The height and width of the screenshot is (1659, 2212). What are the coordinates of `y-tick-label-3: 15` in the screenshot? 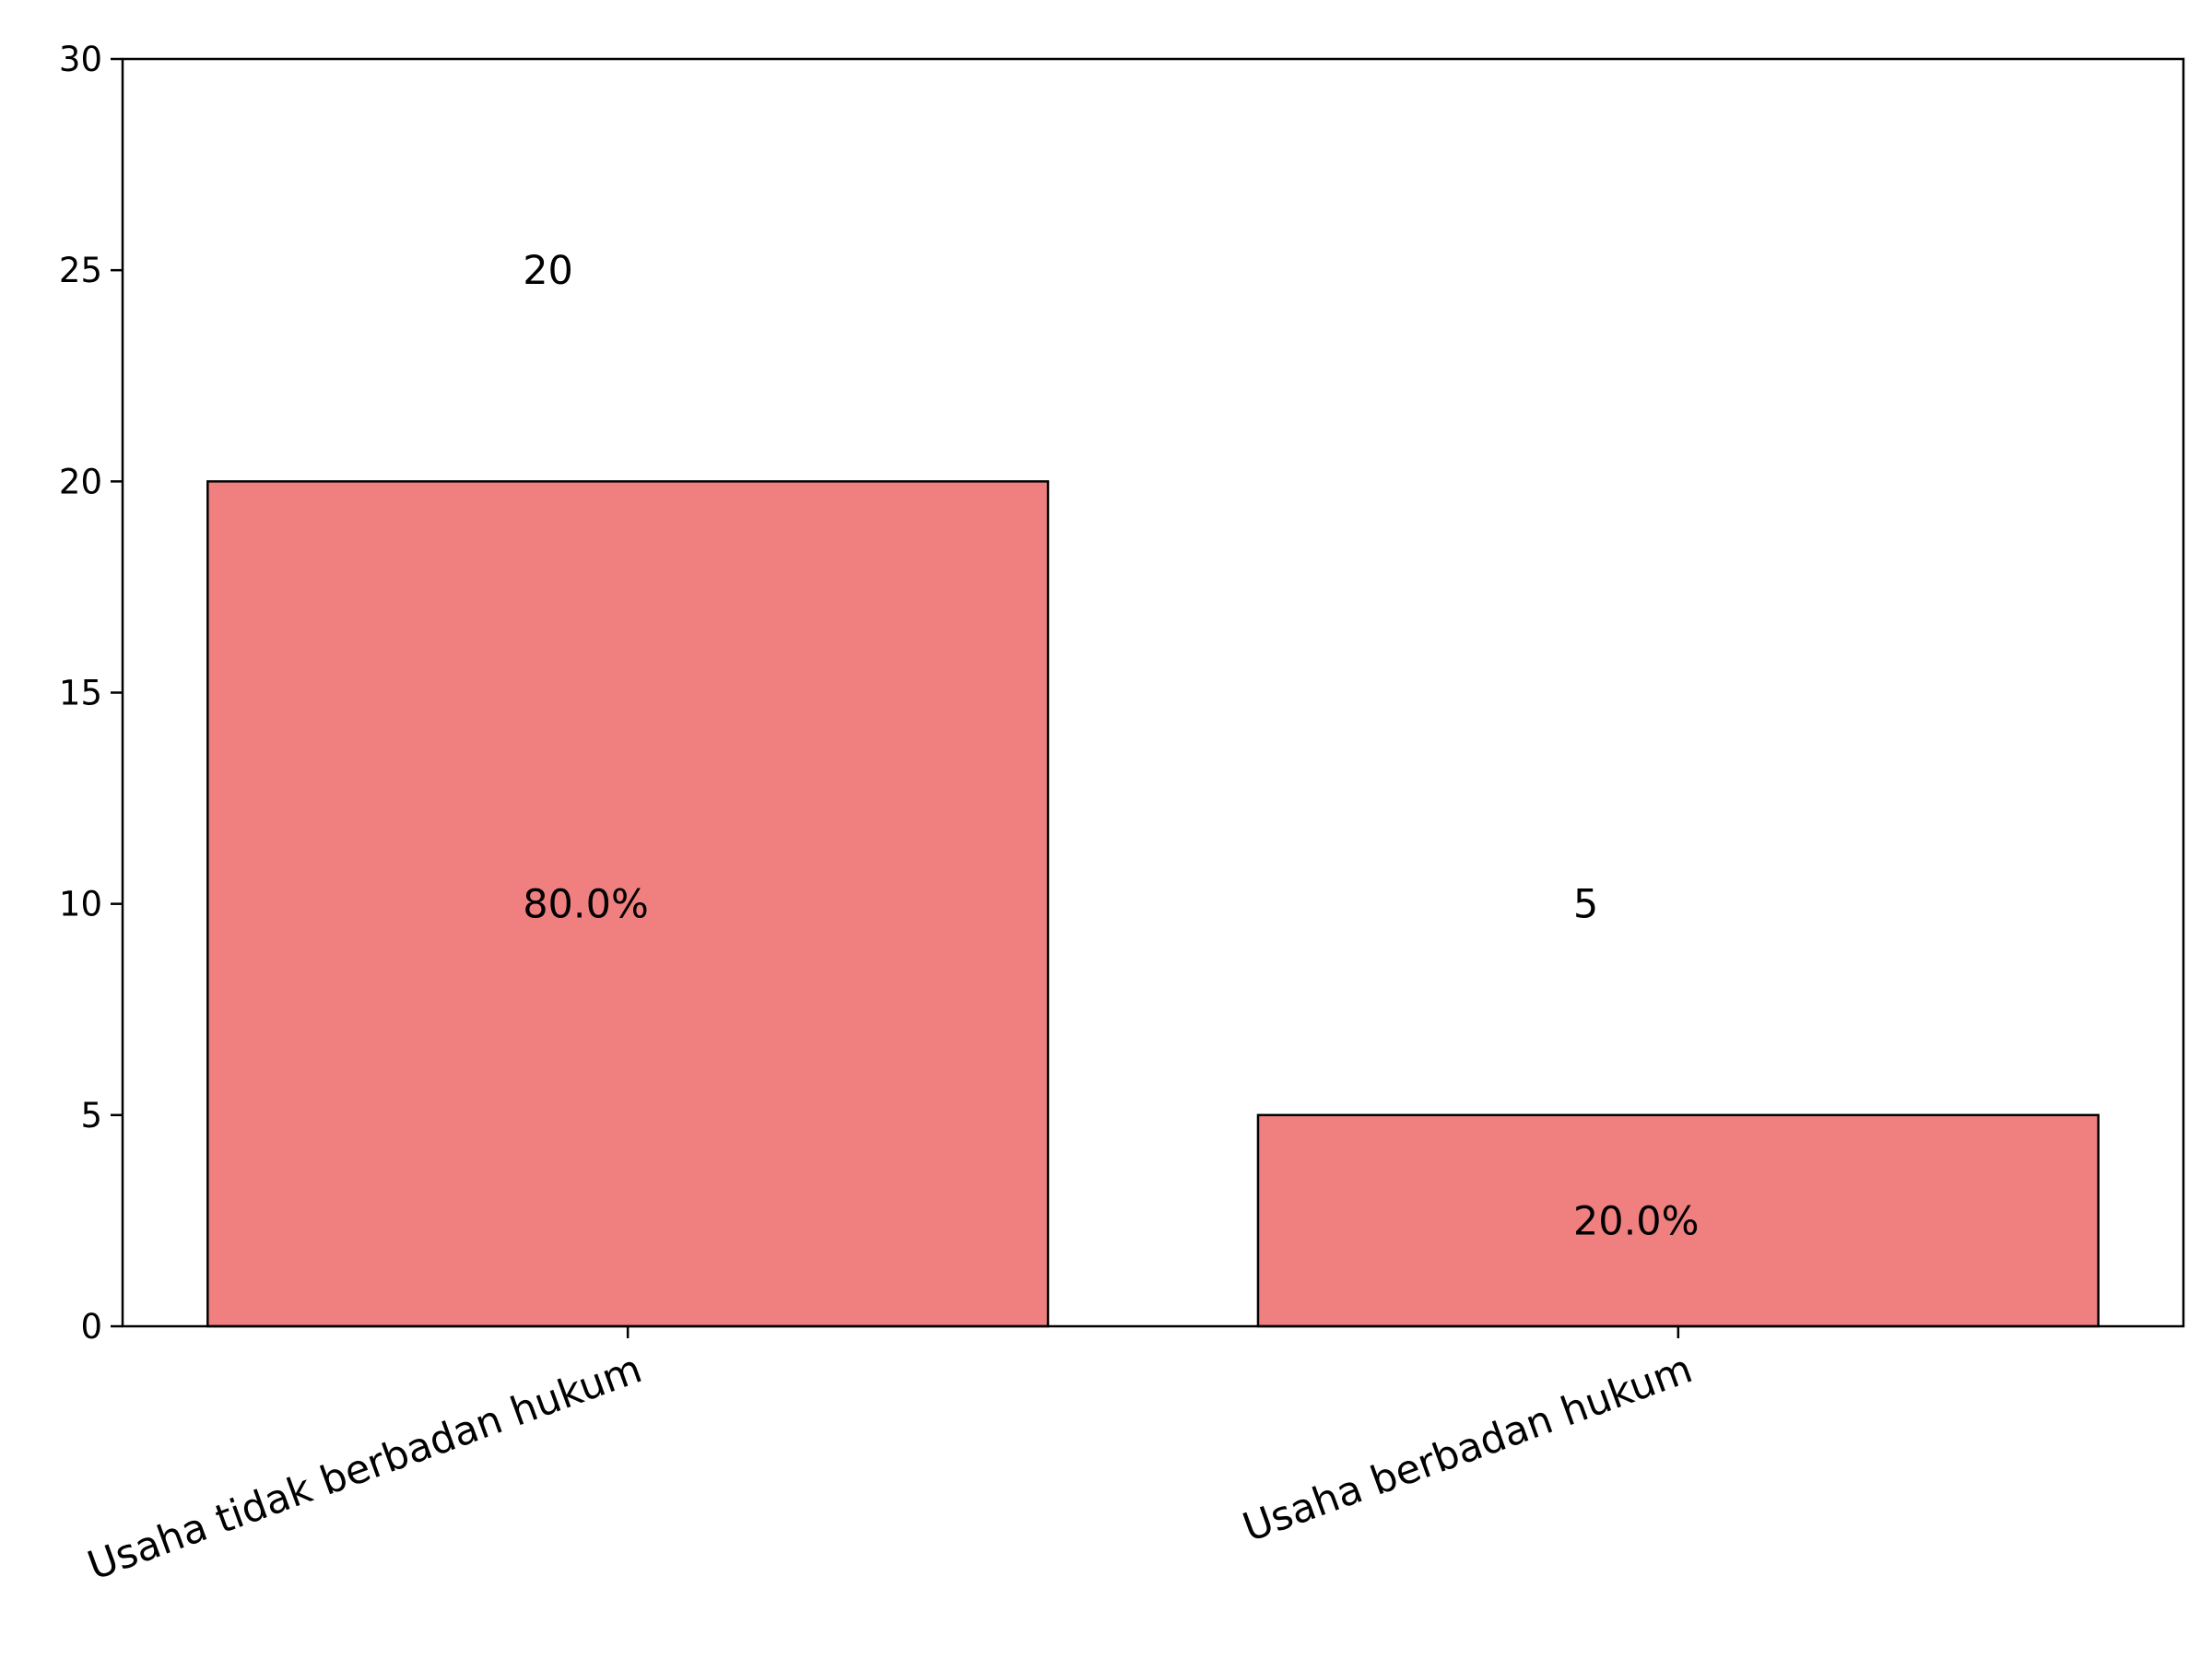 It's located at (80, 693).